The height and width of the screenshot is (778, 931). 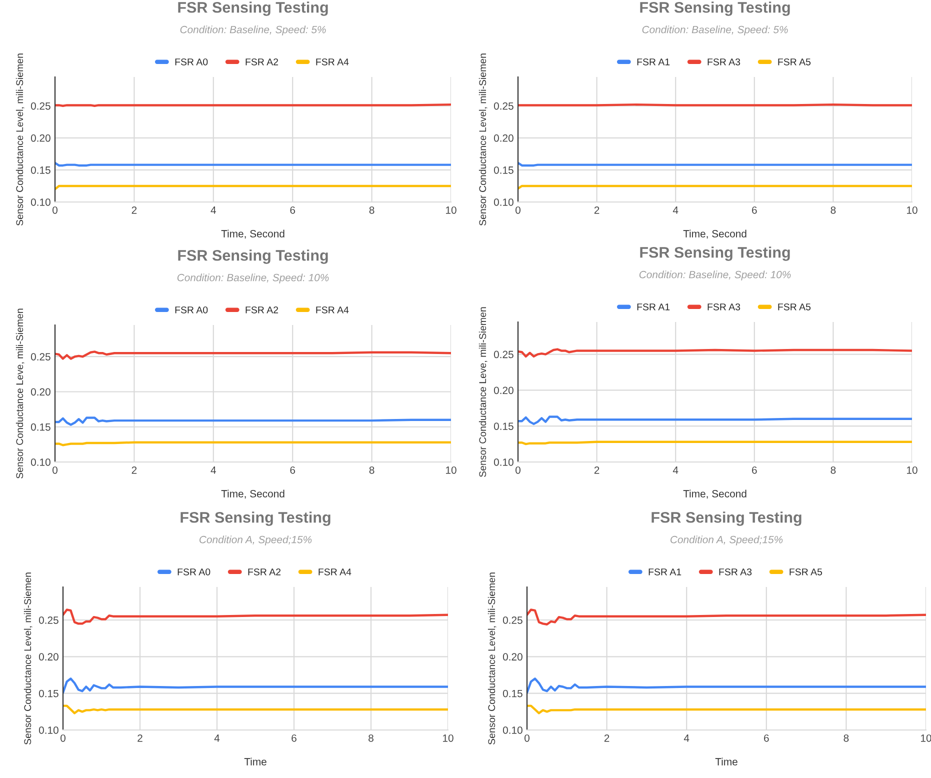 I want to click on y-axis-title: Sensor Conductance Leve, mili-Siemen, so click(x=483, y=392).